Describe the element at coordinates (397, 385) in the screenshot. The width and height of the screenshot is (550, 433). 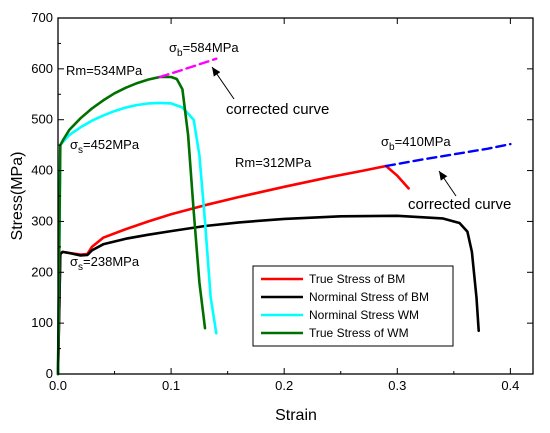
I see `x-tick-label: 0.3` at that location.